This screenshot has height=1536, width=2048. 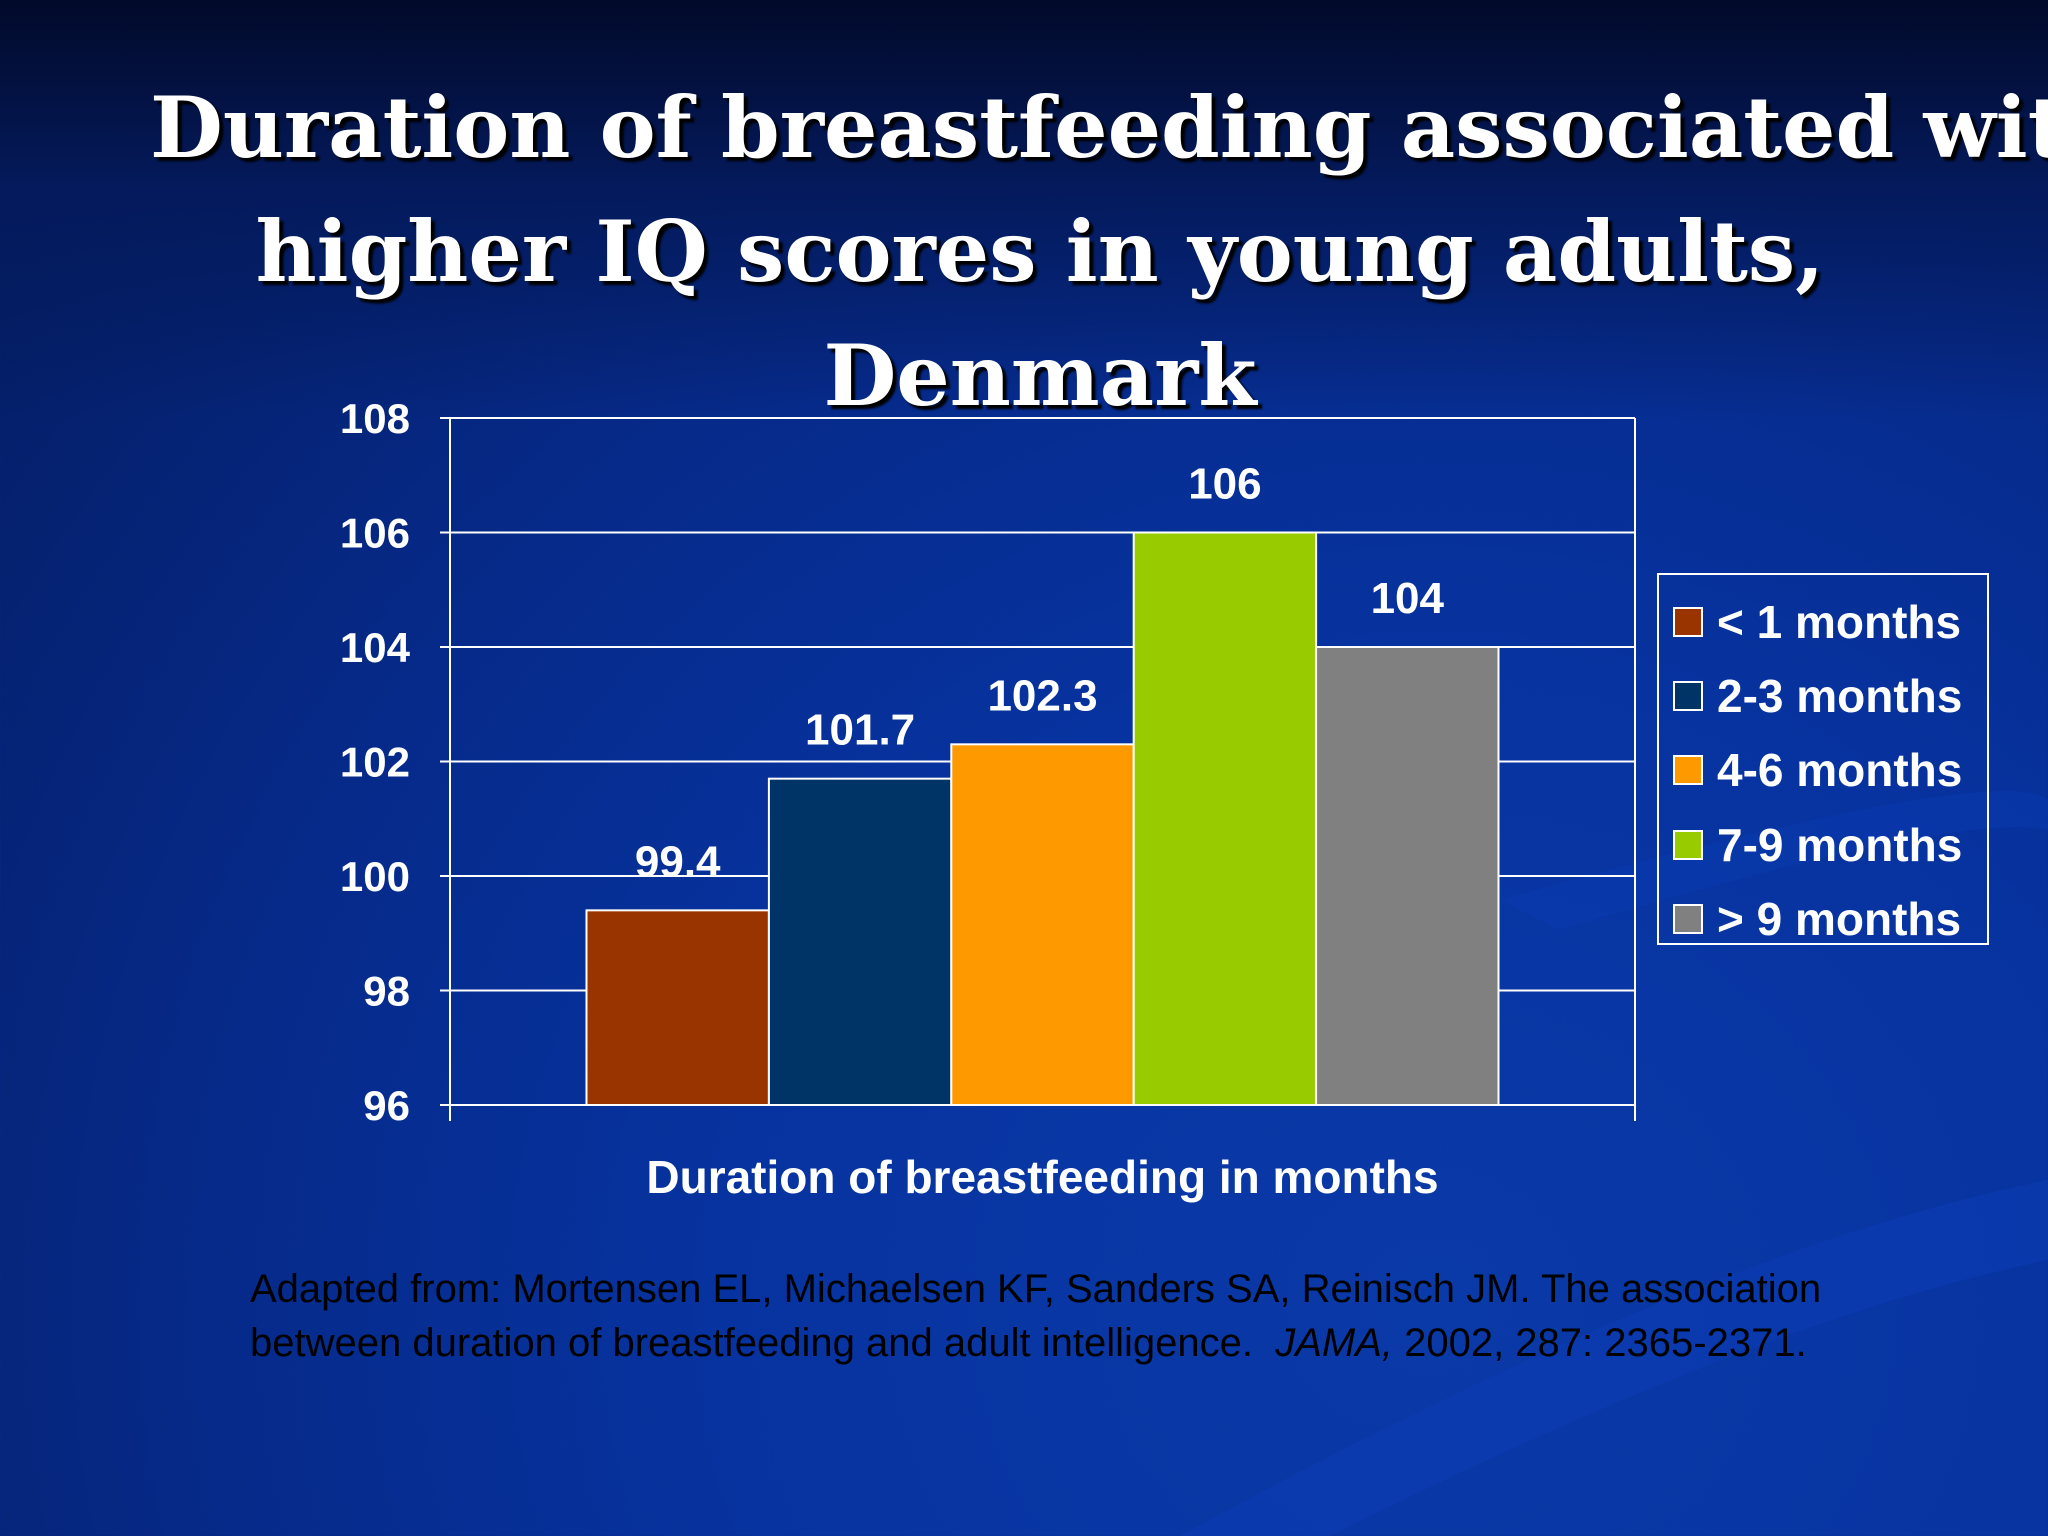 I want to click on title-line-3: Denmark, so click(x=1040, y=375).